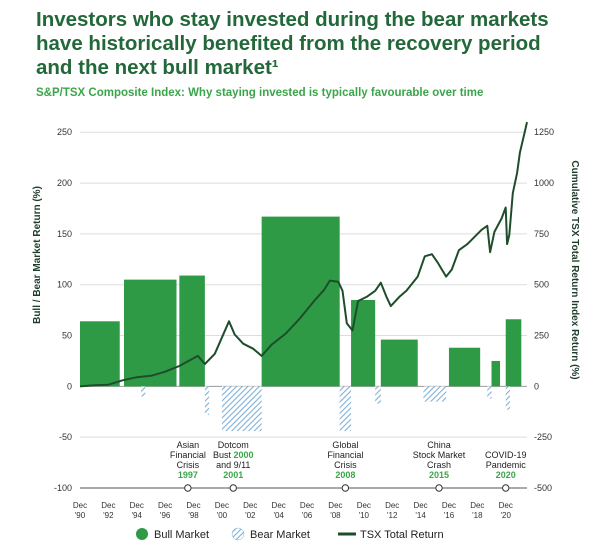 This screenshot has height=558, width=605. Describe the element at coordinates (157, 67) in the screenshot. I see `title-line-3: and the next bull market¹` at that location.